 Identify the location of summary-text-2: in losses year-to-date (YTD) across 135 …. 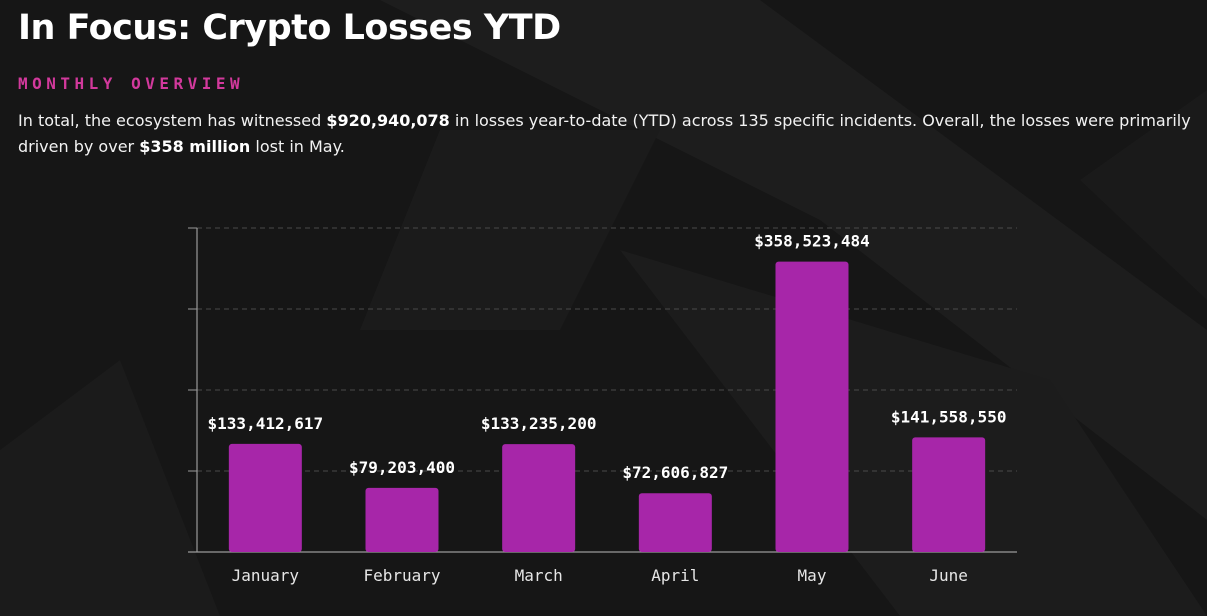
(604, 133).